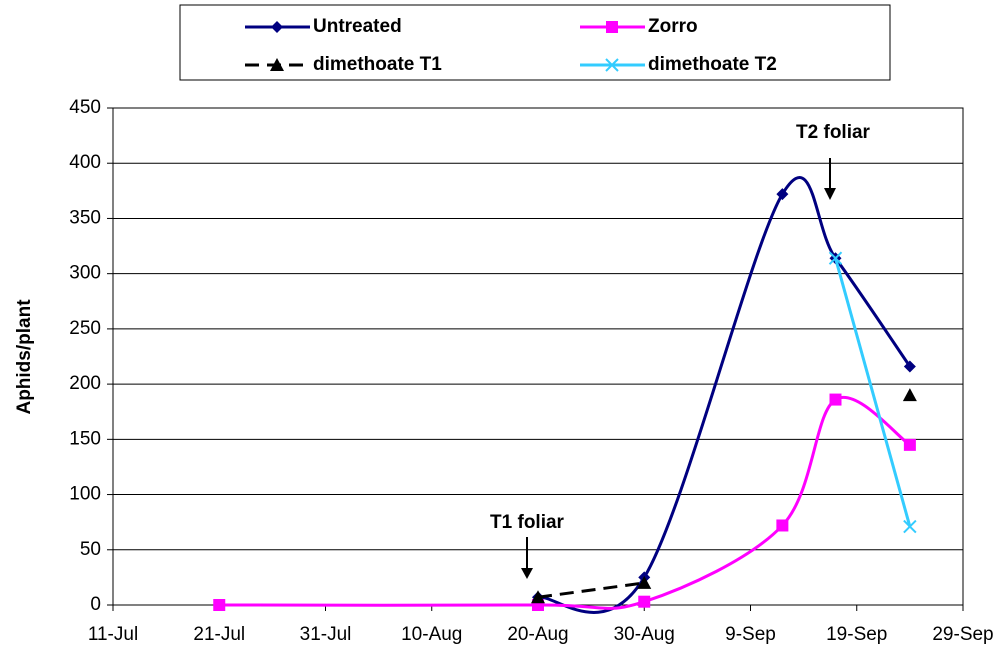 This screenshot has width=1008, height=665. Describe the element at coordinates (833, 132) in the screenshot. I see `annotation: T2 foliar` at that location.